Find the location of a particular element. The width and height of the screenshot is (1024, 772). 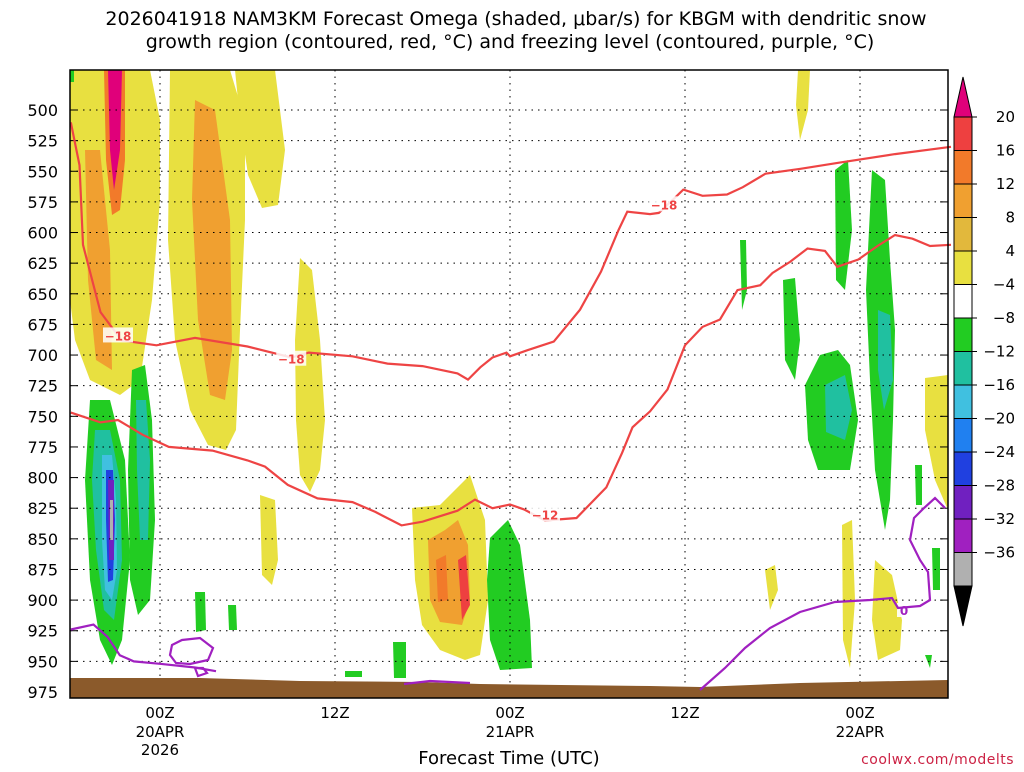

colorbar-label: −12 is located at coordinates (999, 352).